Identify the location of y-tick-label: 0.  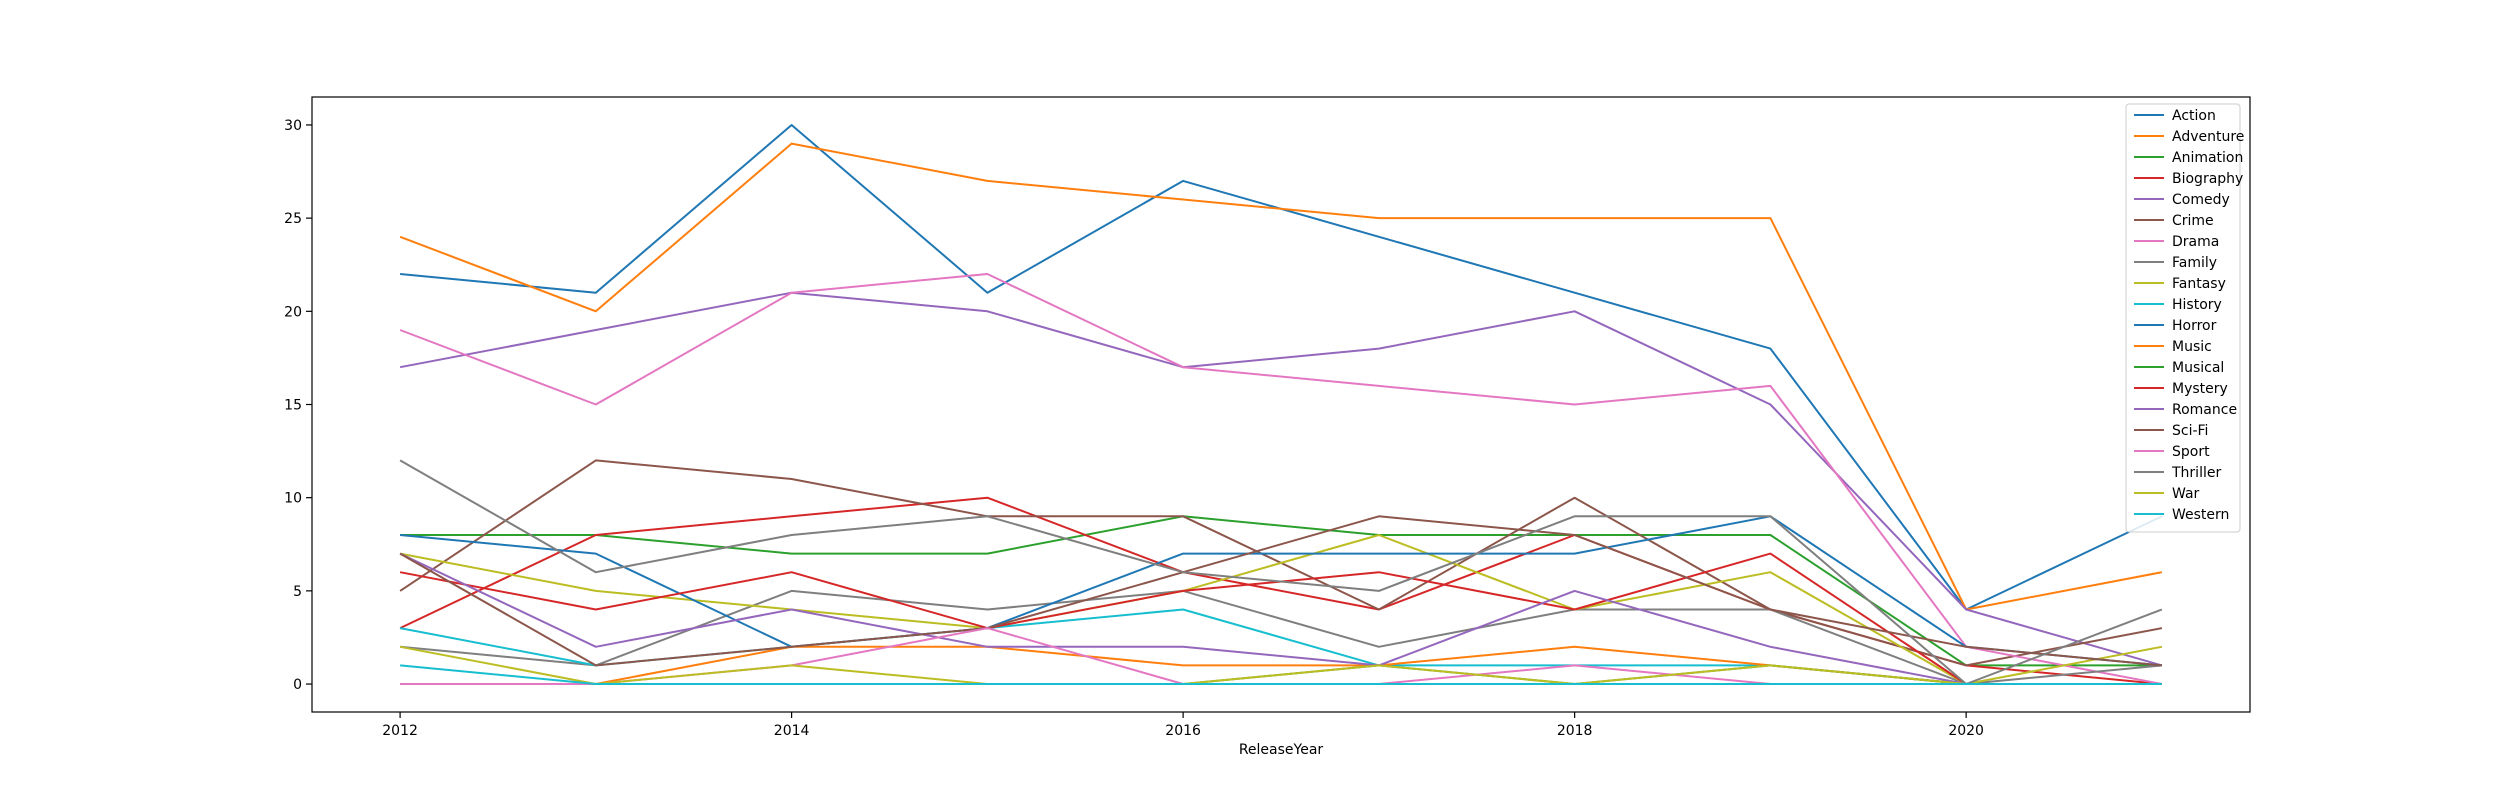
(297, 685).